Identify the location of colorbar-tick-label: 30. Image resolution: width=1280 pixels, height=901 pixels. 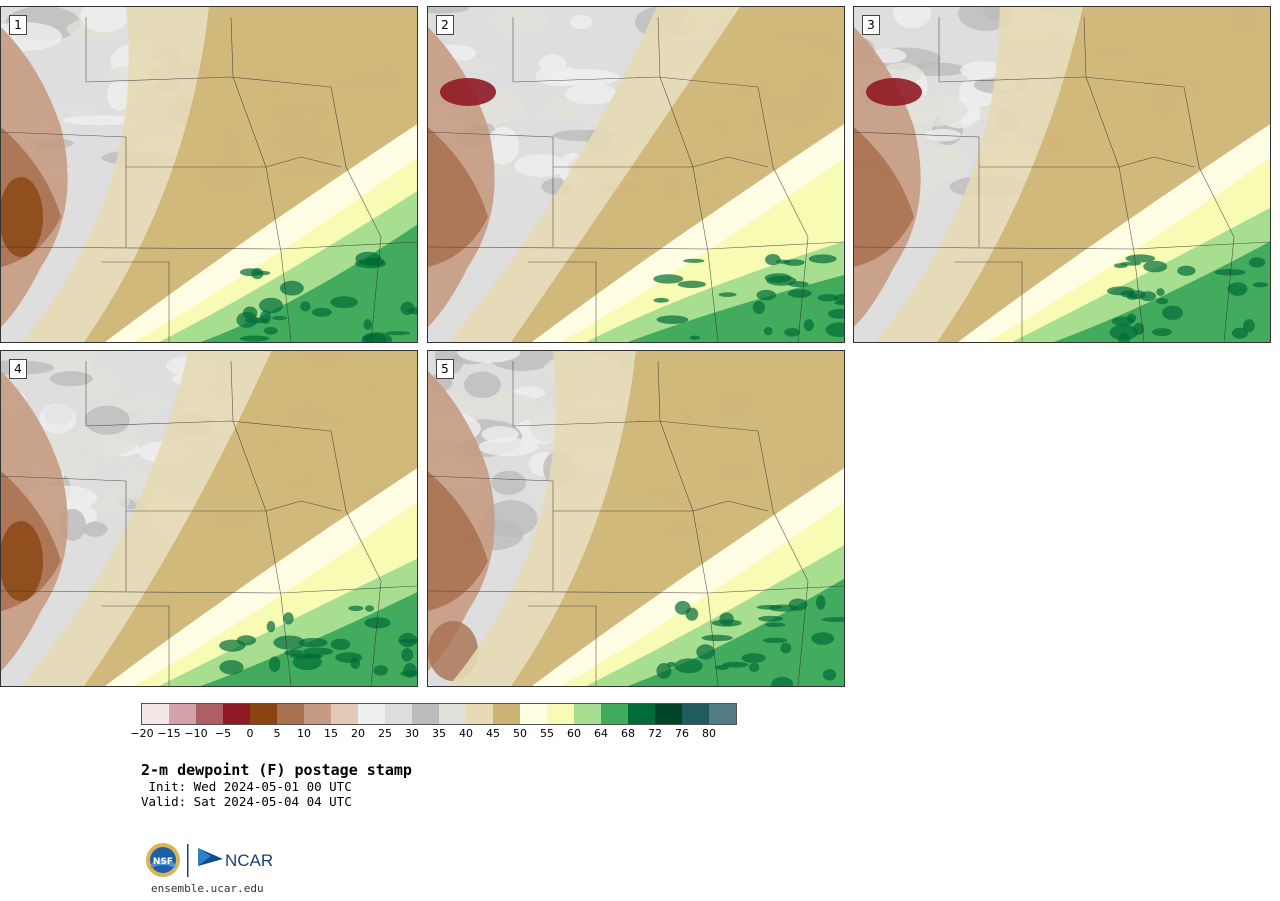
(412, 733).